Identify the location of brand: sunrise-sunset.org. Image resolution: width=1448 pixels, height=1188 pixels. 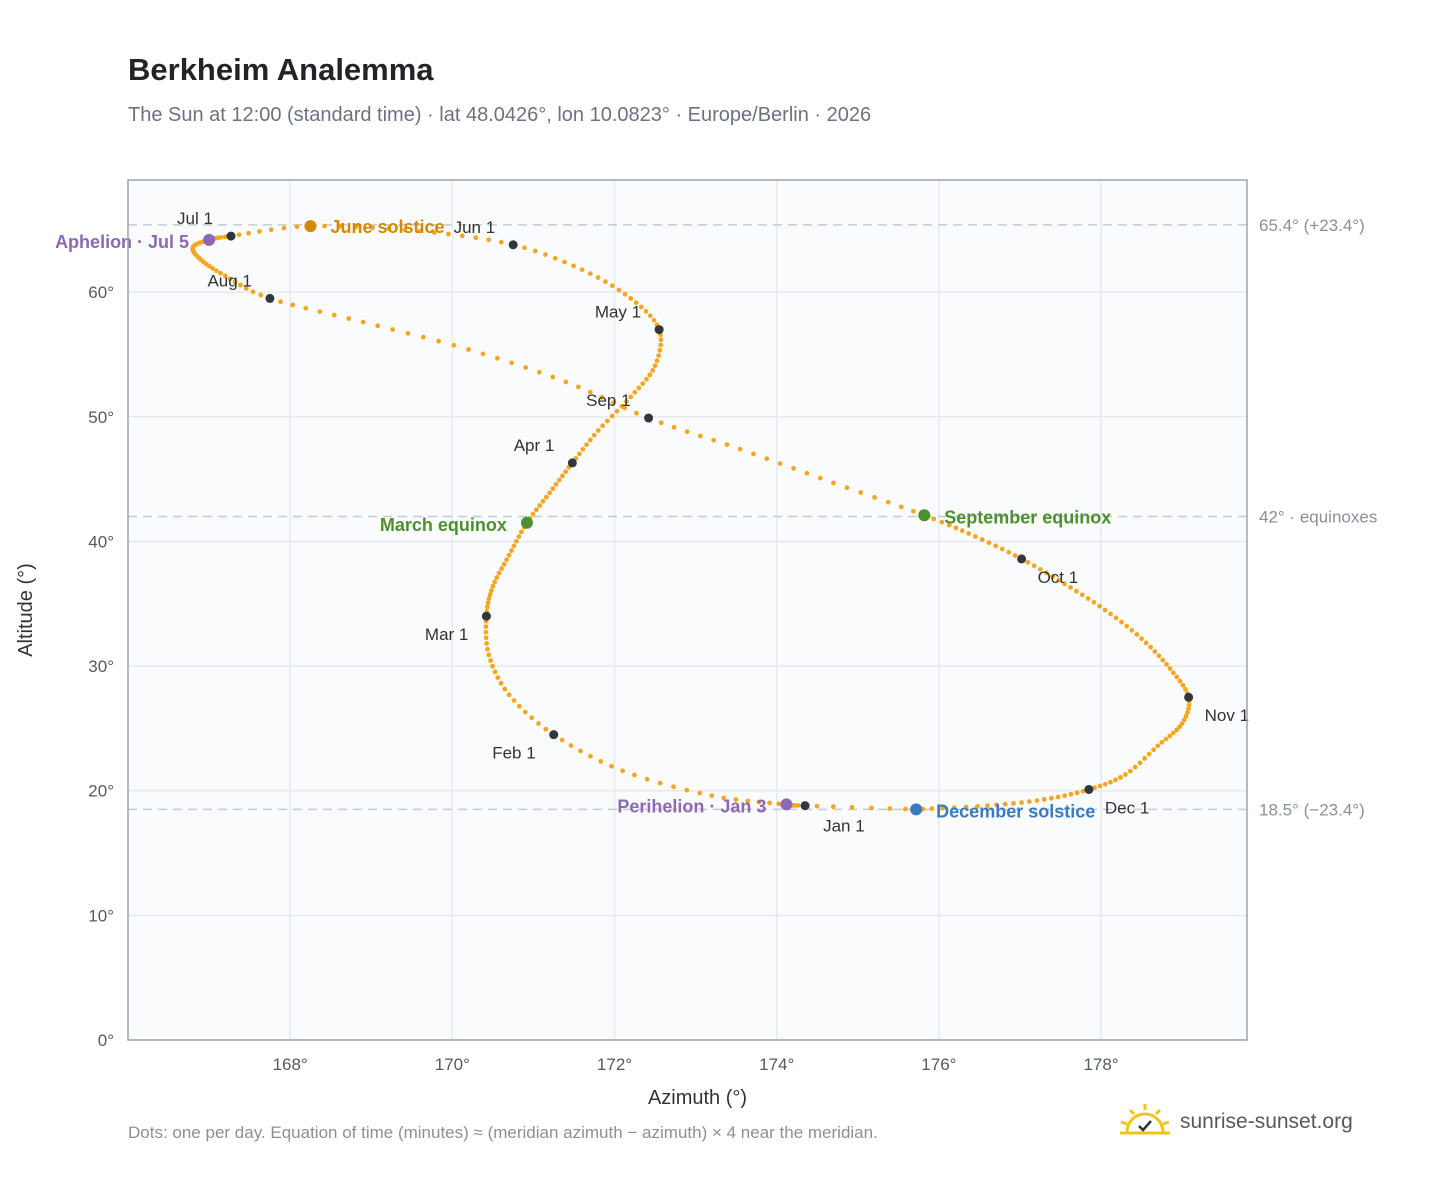
(1235, 1122).